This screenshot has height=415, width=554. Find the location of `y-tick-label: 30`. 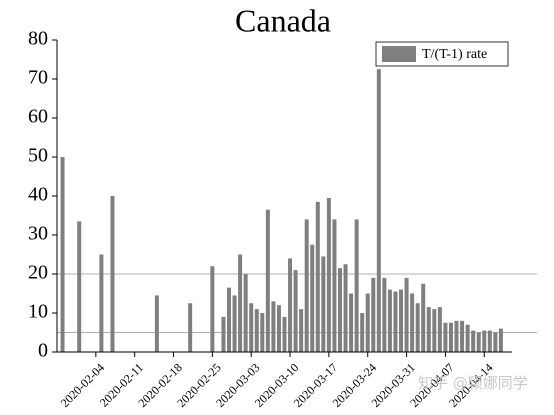

y-tick-label: 30 is located at coordinates (38, 234).